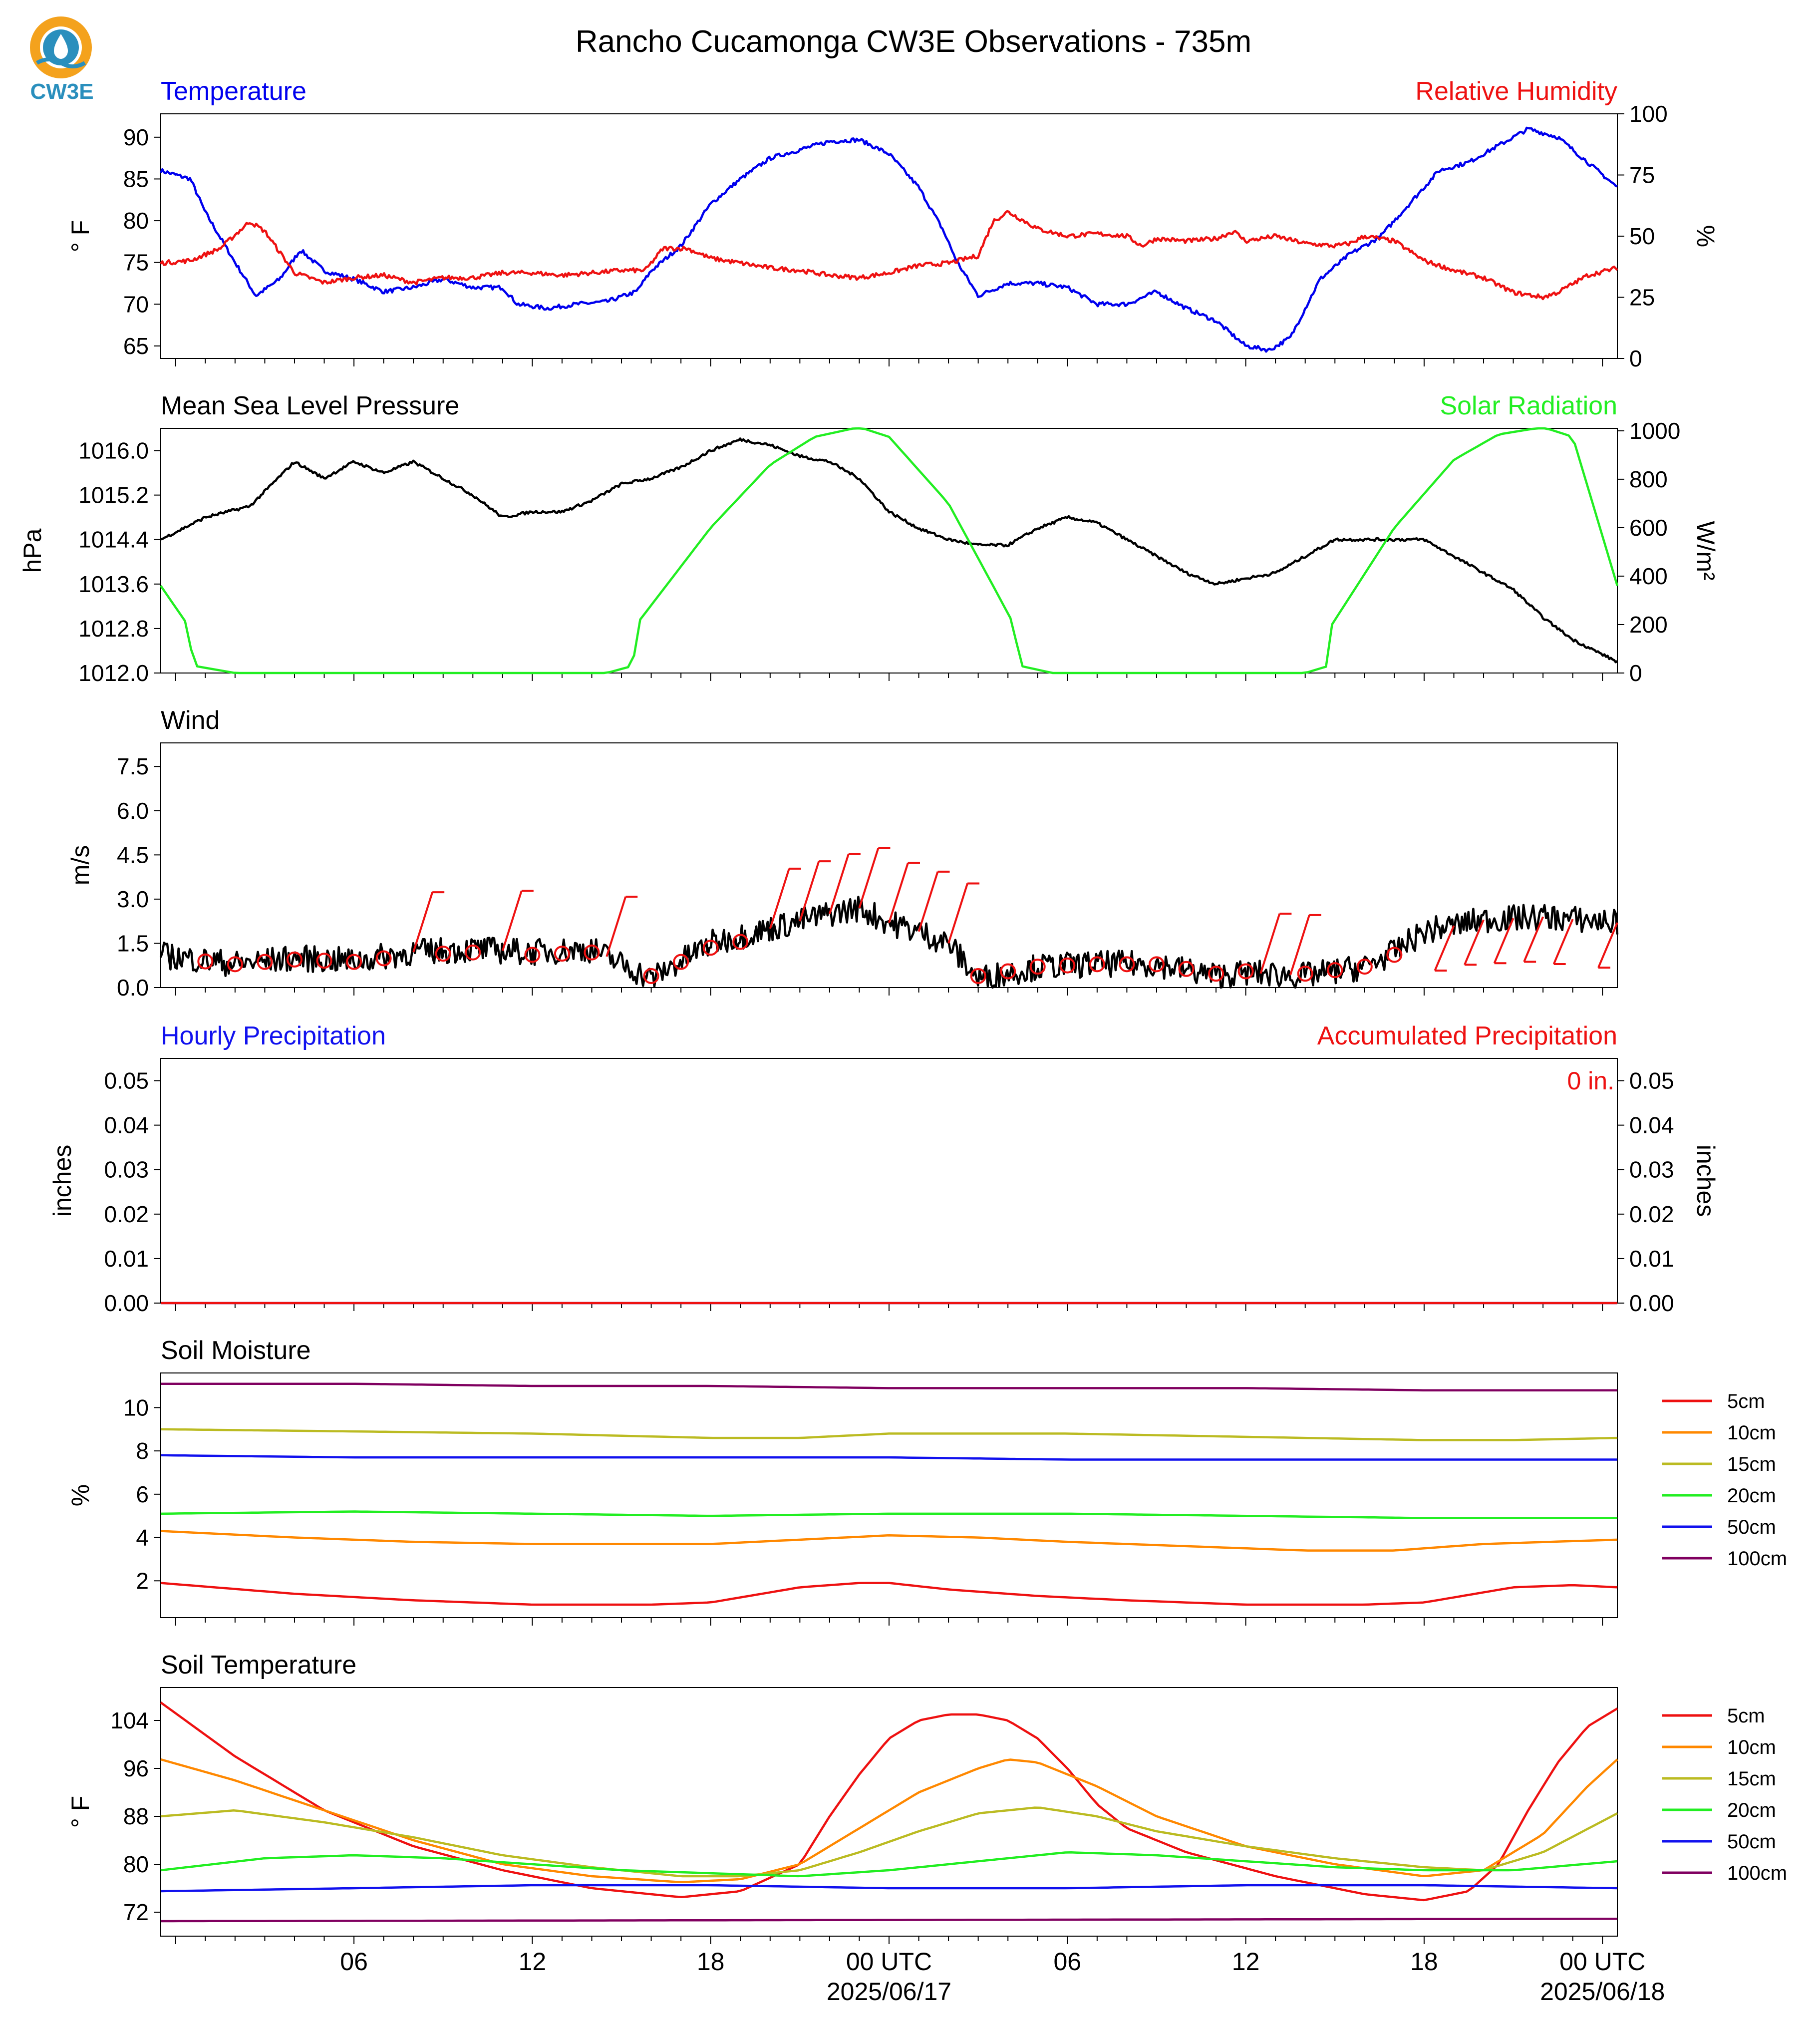 The height and width of the screenshot is (2031, 1820). Describe the element at coordinates (889, 1541) in the screenshot. I see `series-line-10cm` at that location.